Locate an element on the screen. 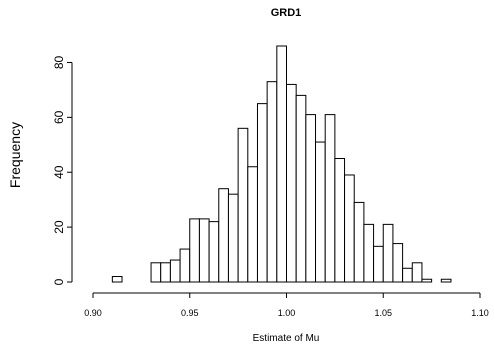  y-axis-label: Frequency is located at coordinates (15, 155).